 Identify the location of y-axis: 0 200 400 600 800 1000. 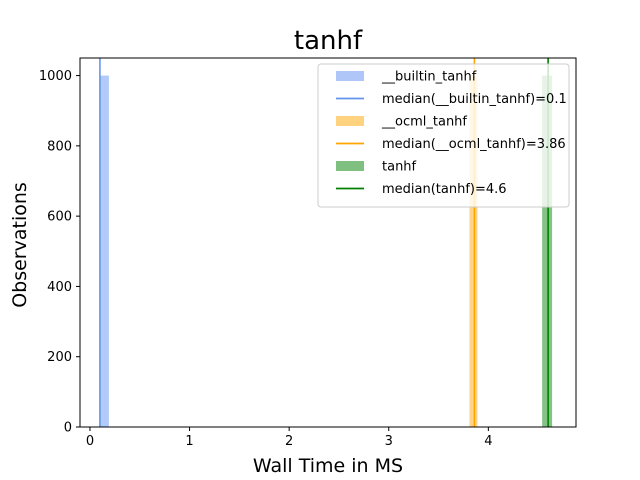
(59, 252).